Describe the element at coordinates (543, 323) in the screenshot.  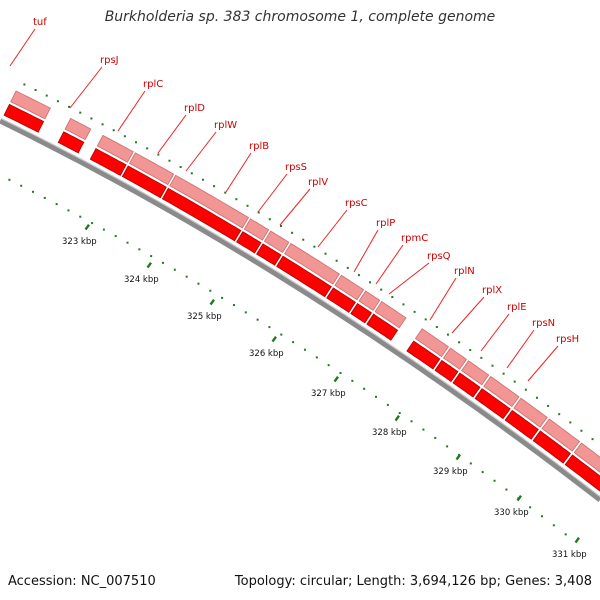
I see `gene-label-rpsN: rpsN` at that location.